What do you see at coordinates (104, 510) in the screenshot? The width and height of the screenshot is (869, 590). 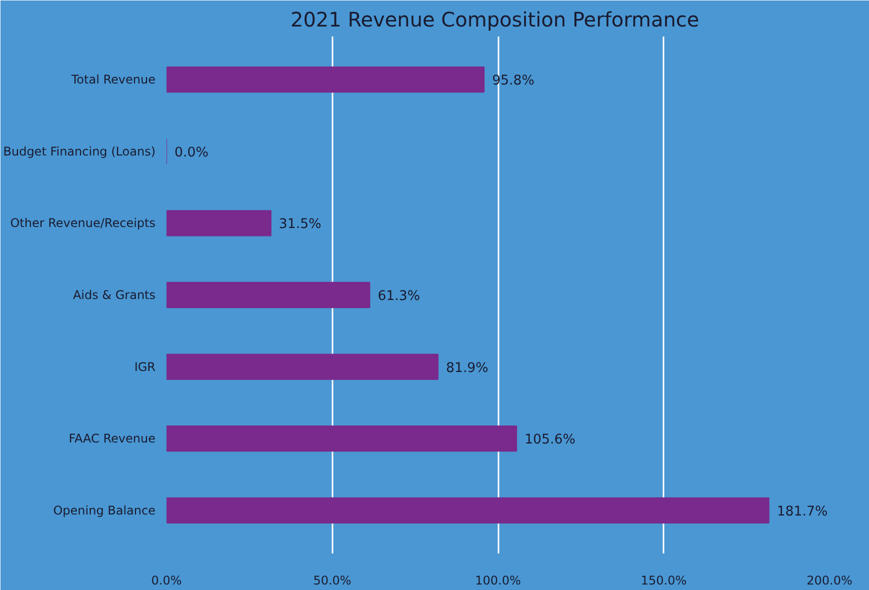 I see `y-tick-label: Opening Balance` at bounding box center [104, 510].